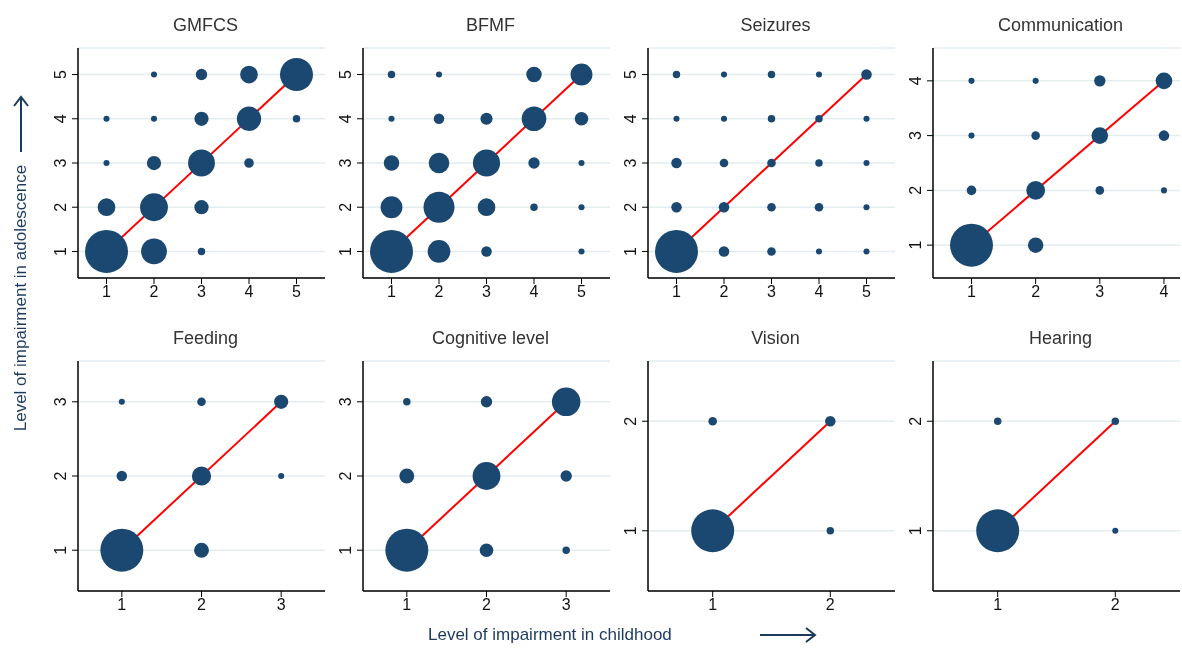  I want to click on chart-title: Seizures, so click(775, 25).